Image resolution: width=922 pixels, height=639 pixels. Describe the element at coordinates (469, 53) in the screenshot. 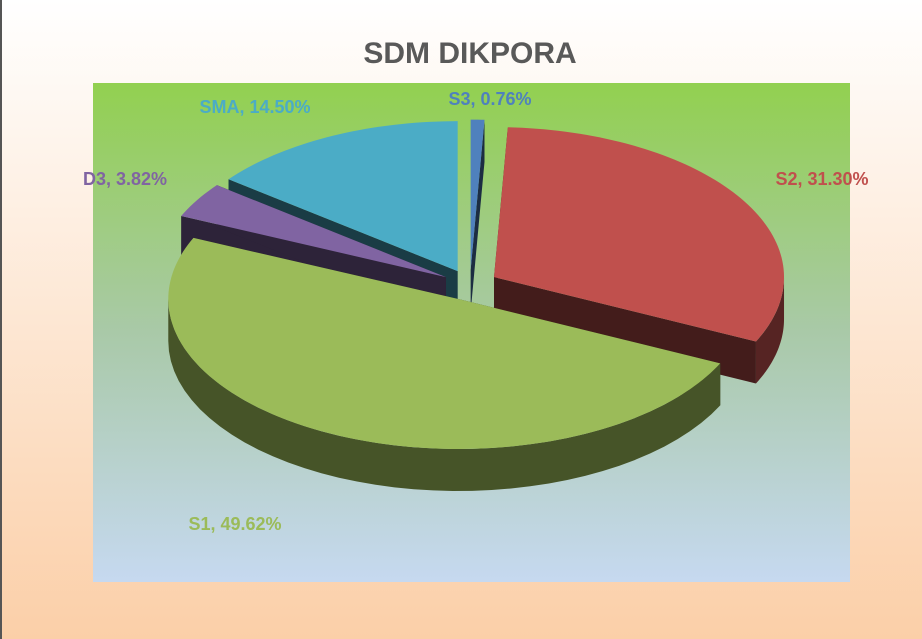

I see `chart-title: SDM DIKPORA` at that location.